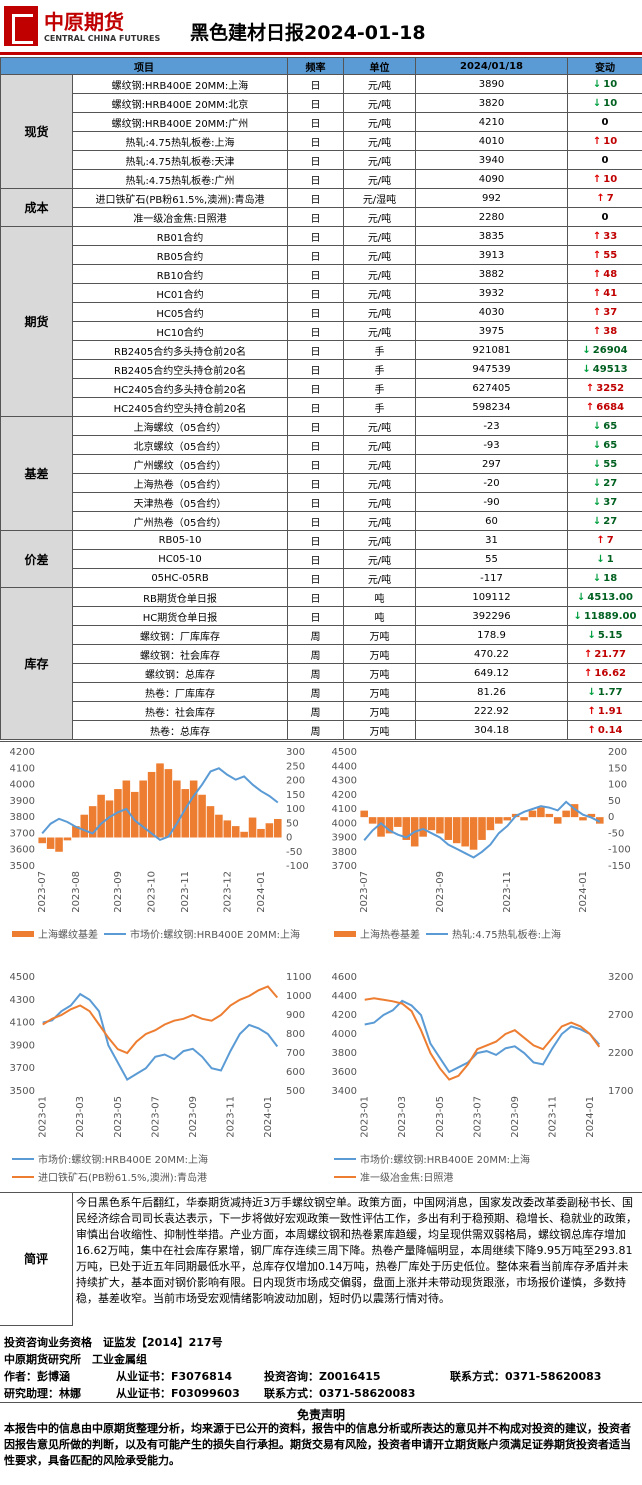  What do you see at coordinates (193, 1117) in the screenshot?
I see `x-tick-label: 2023-09` at bounding box center [193, 1117].